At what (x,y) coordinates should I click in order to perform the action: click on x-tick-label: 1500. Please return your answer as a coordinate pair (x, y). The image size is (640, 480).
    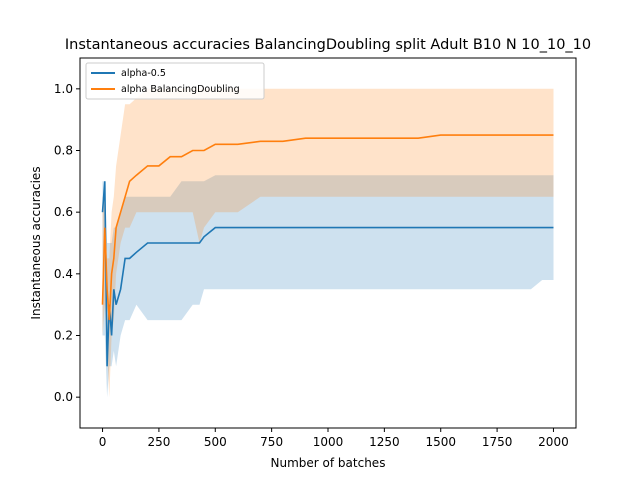
    Looking at the image, I should click on (440, 442).